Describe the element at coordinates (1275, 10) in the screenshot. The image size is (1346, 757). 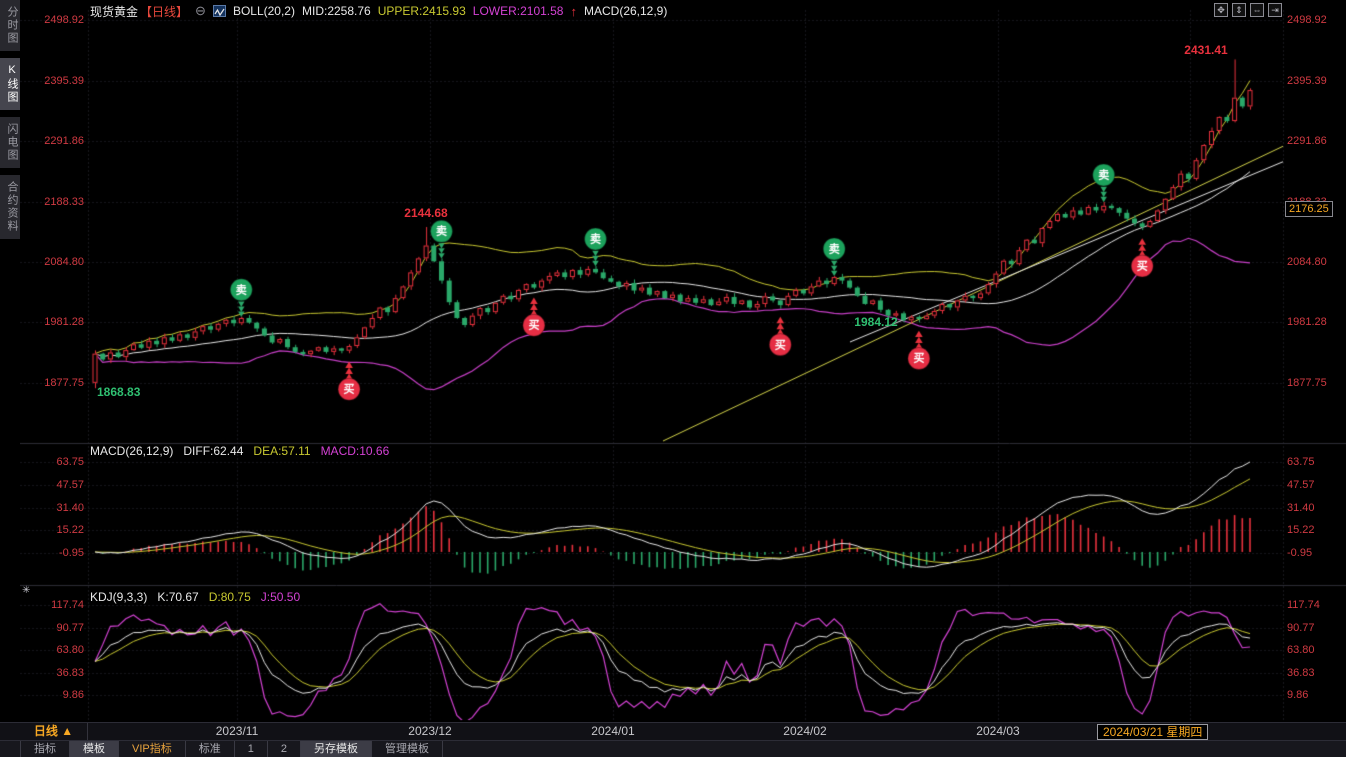
I see `pane-shift-icon: ⇥` at that location.